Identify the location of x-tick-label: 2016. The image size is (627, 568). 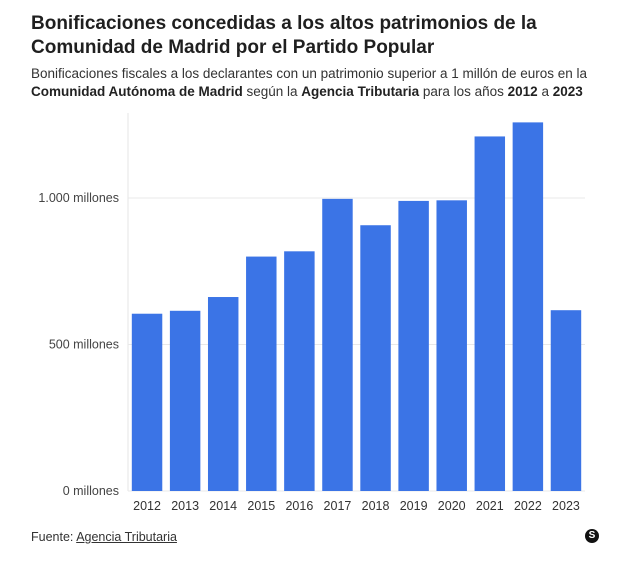
(299, 506).